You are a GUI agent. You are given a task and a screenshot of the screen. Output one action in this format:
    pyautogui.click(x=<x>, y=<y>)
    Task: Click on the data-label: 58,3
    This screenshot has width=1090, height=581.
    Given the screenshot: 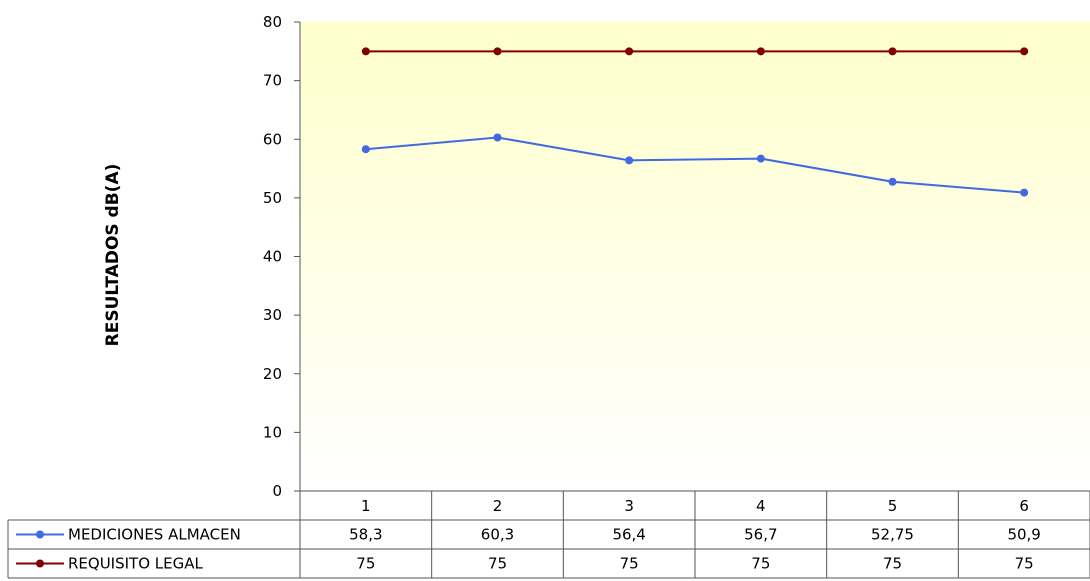 What is the action you would take?
    pyautogui.click(x=365, y=535)
    